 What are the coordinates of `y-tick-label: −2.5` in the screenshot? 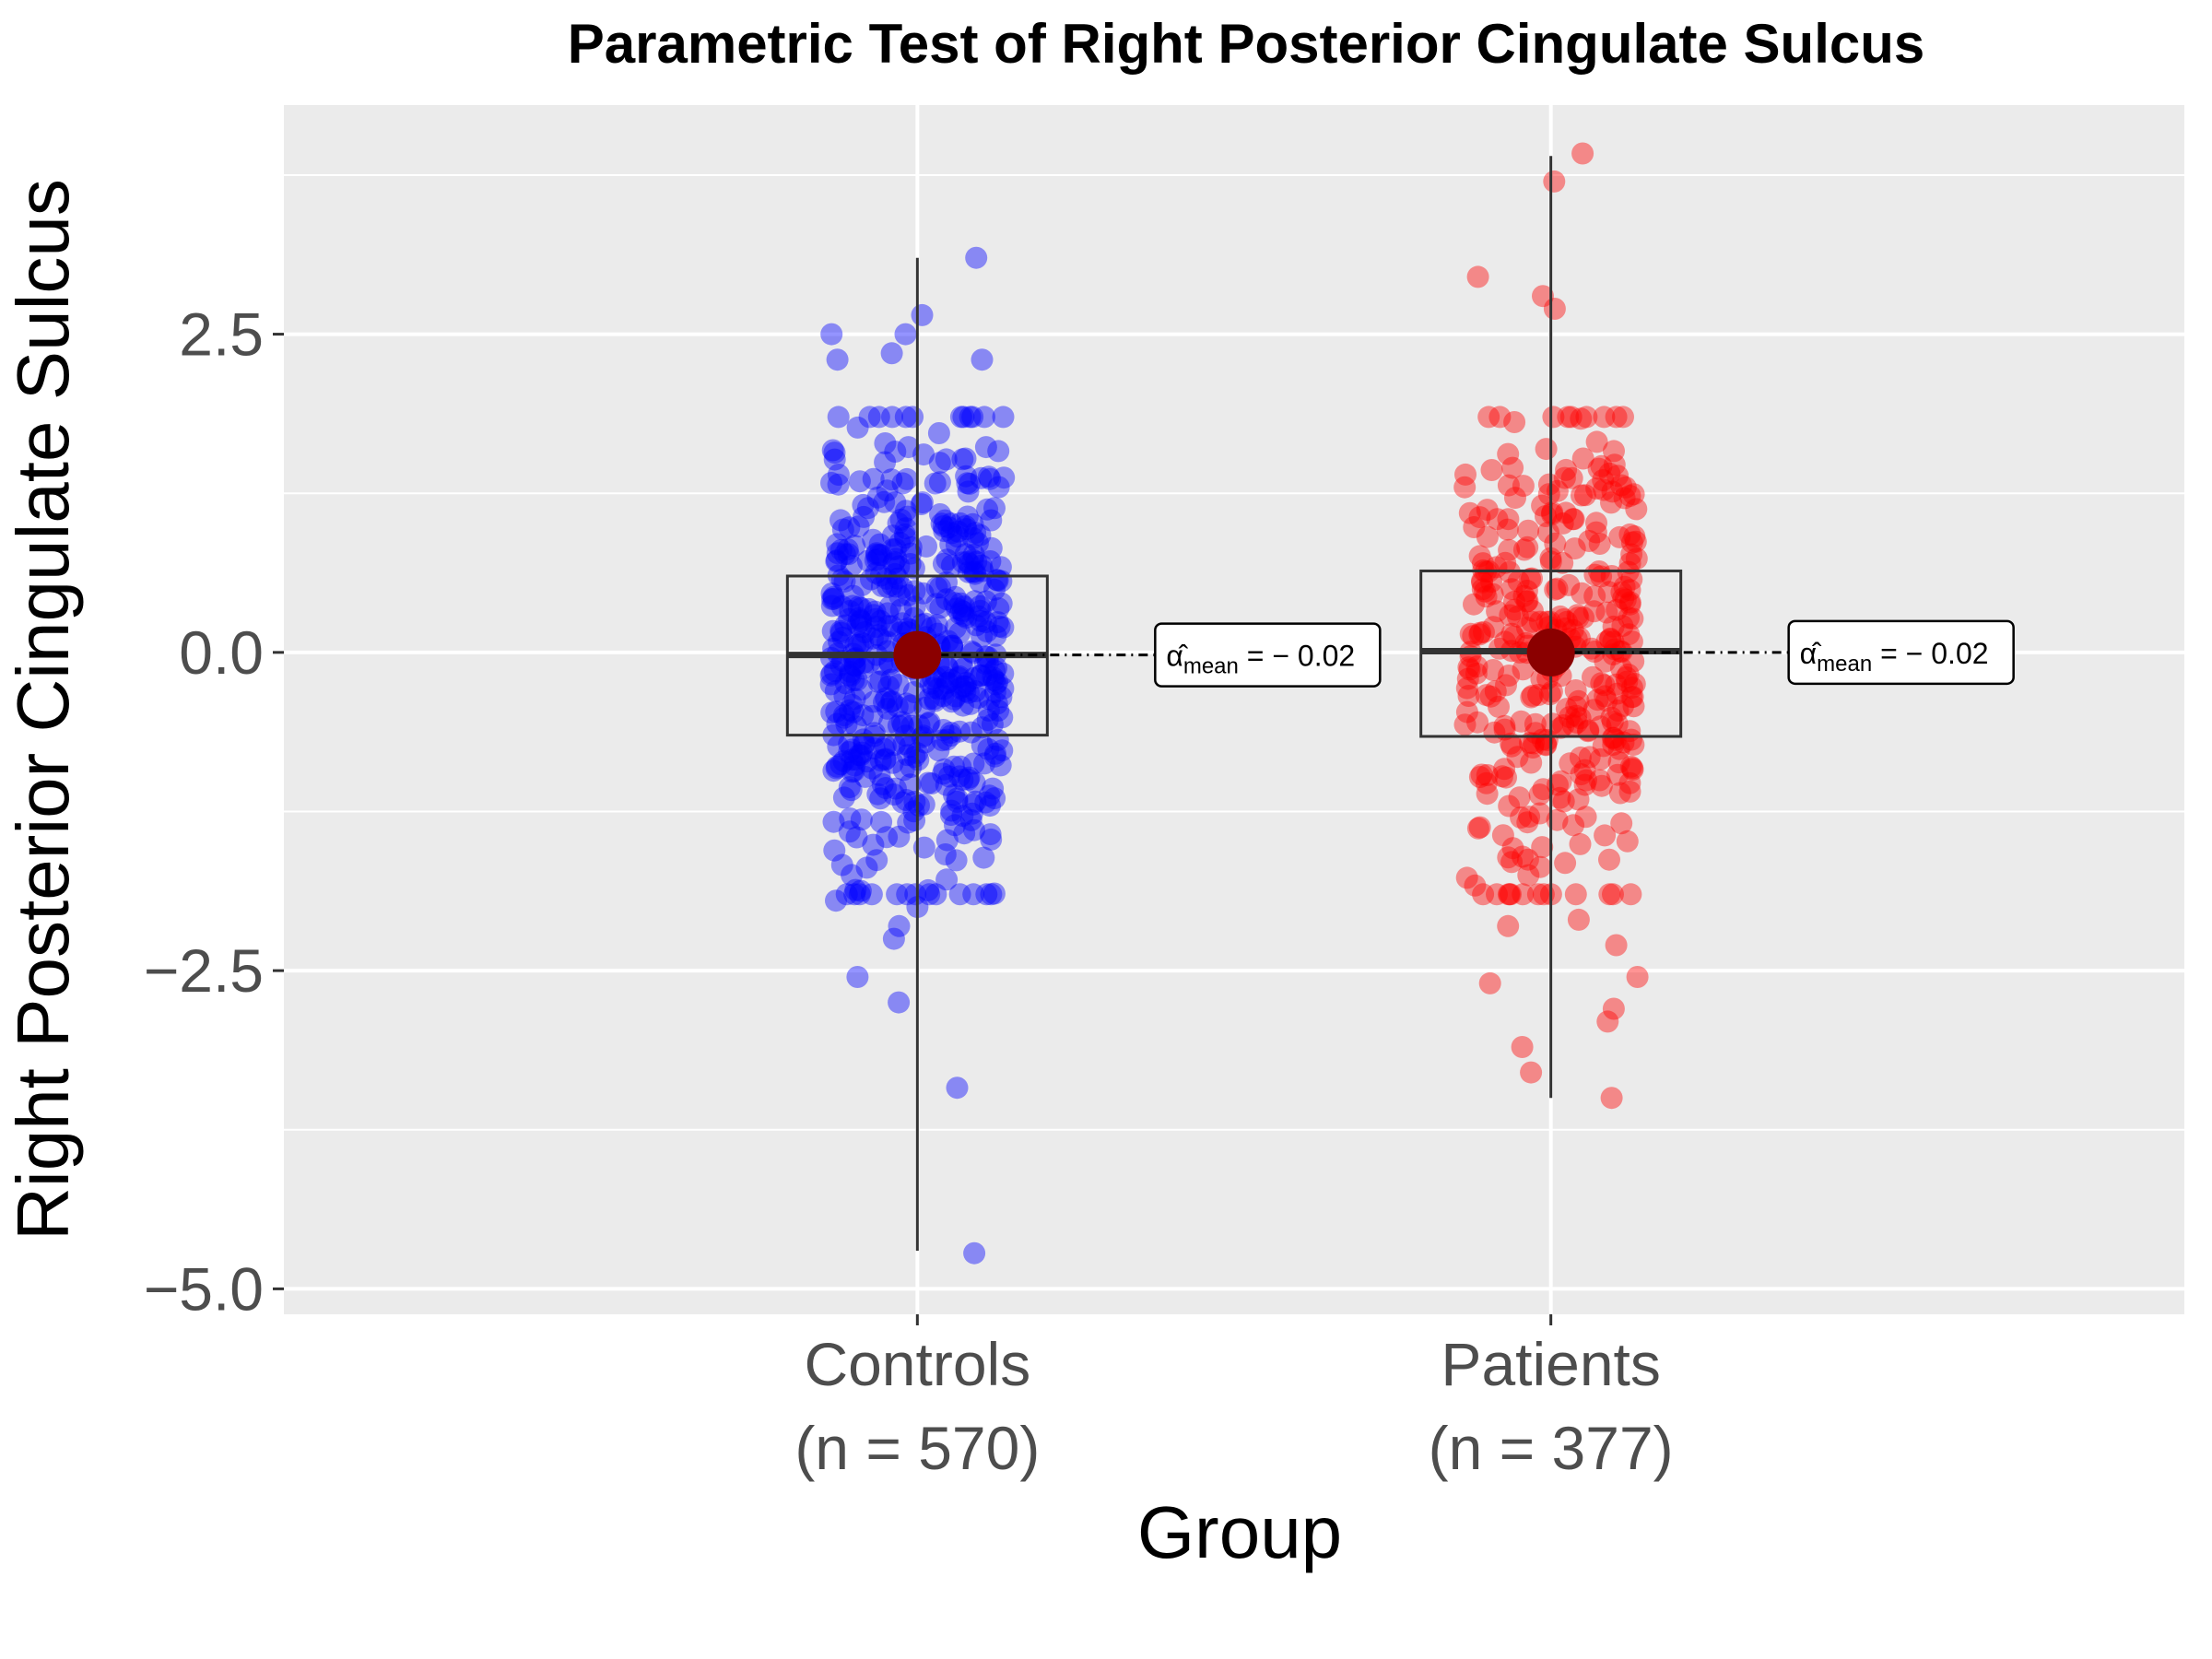 It's located at (204, 970).